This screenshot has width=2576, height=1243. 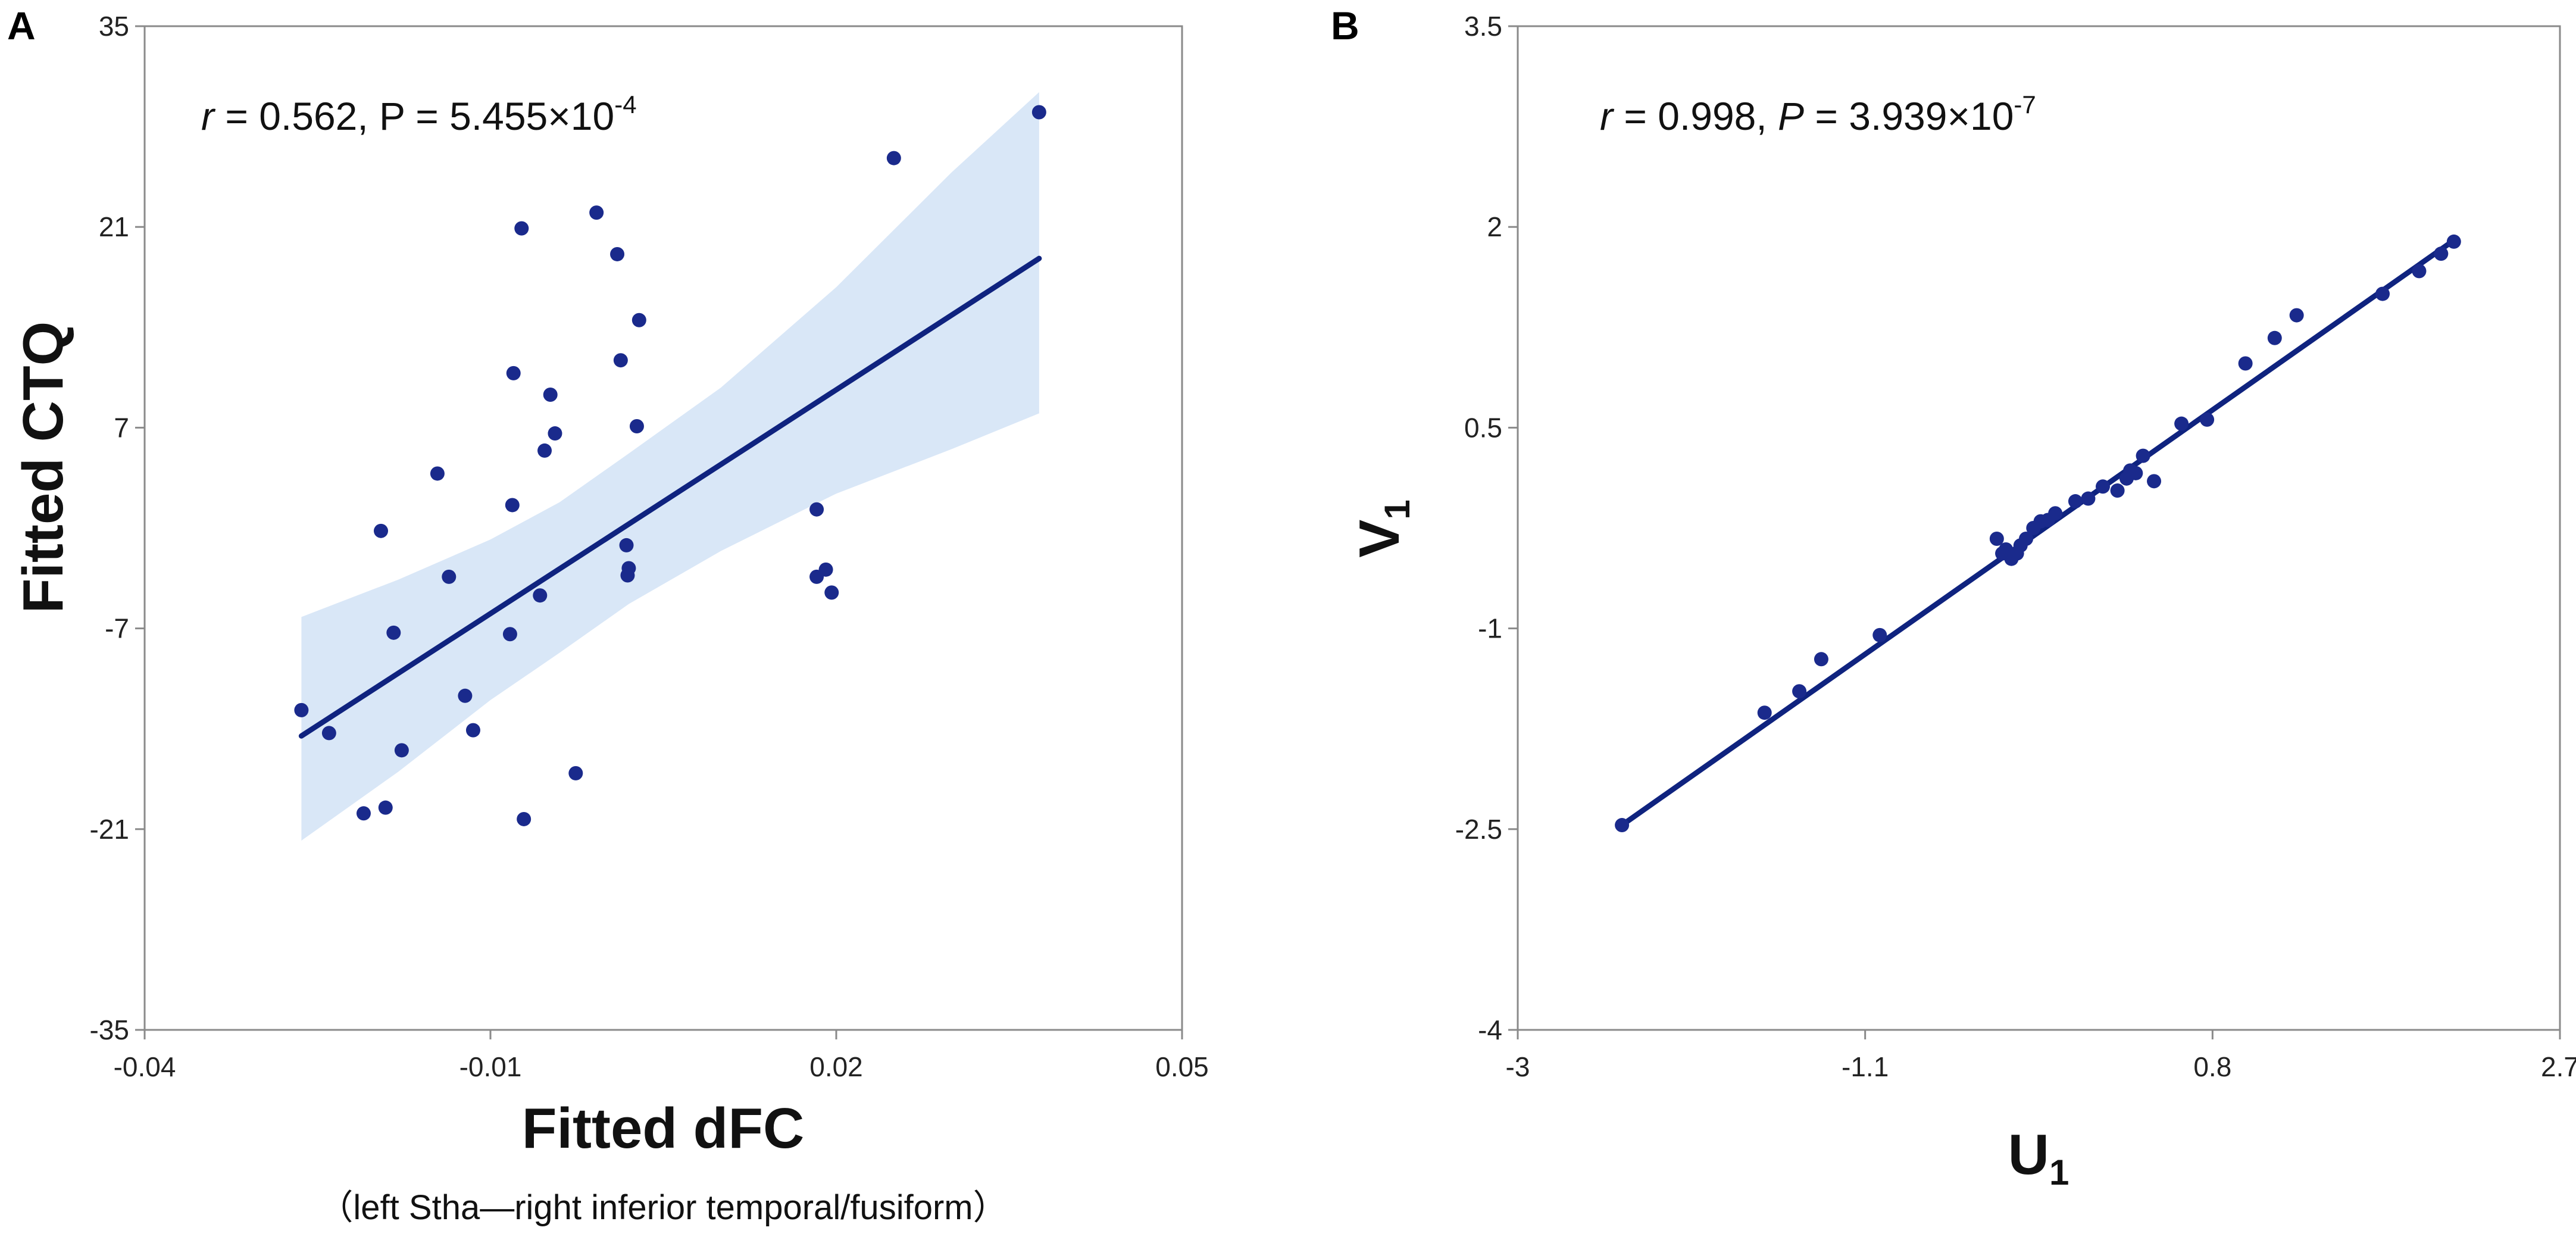 I want to click on y-axis-title-subscript: 1, so click(x=1397, y=509).